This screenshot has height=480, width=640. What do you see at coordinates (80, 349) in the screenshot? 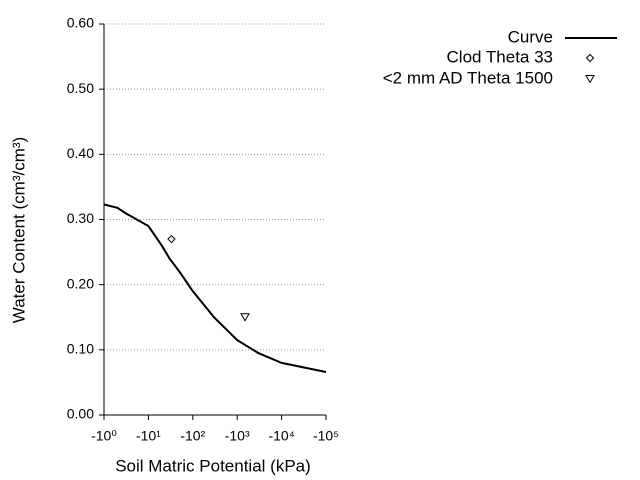
I see `y-tick-label: 0.10` at bounding box center [80, 349].